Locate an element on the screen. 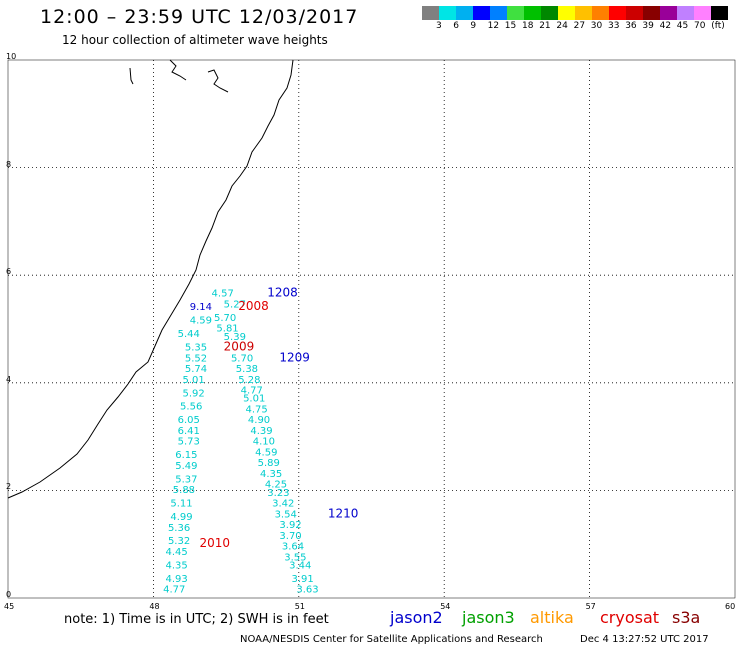  x-tick-label: 54 is located at coordinates (445, 606).